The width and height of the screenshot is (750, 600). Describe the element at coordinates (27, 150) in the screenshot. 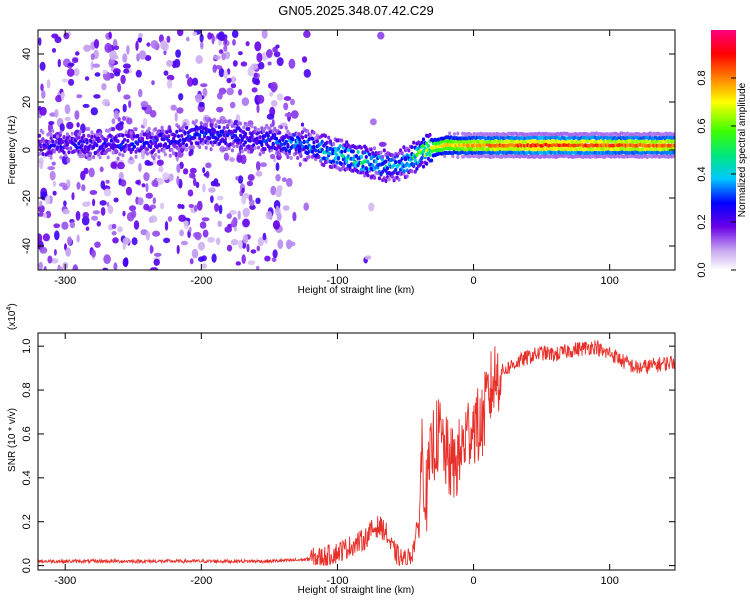

I see `y-tick-label: 0` at that location.